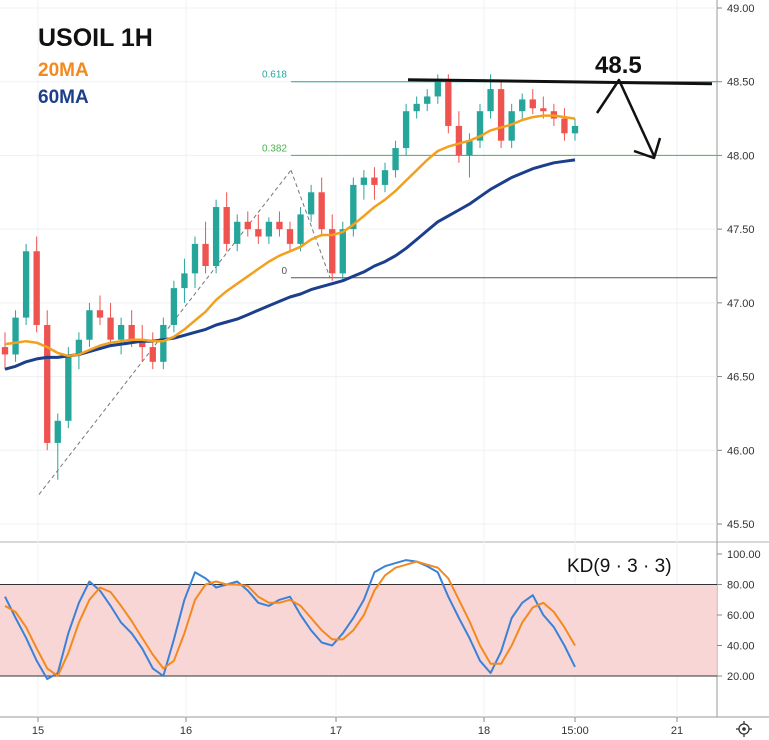  I want to click on settings-gear-icon, so click(744, 729).